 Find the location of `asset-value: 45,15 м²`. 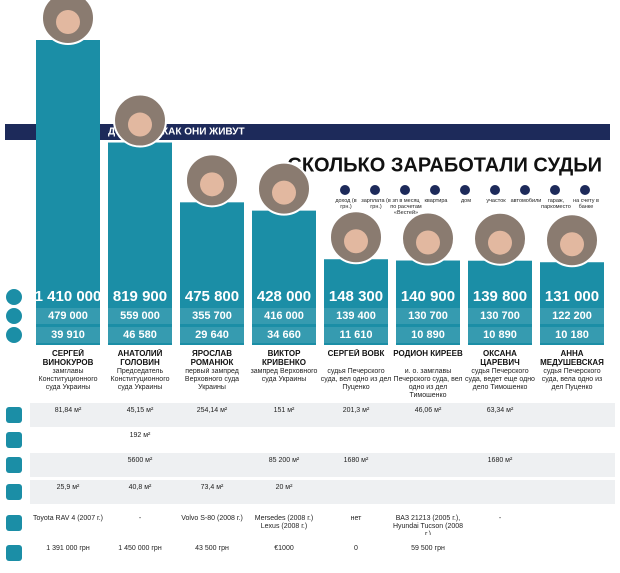

asset-value: 45,15 м² is located at coordinates (140, 410).